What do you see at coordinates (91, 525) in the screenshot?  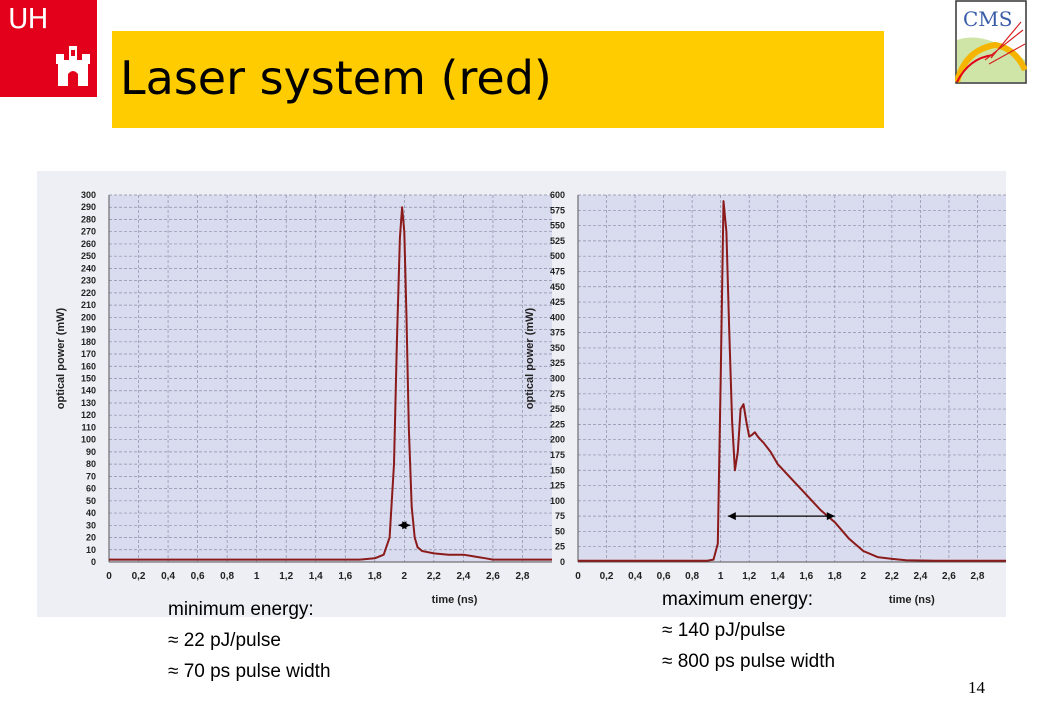 I see `y-tick-label: 30` at bounding box center [91, 525].